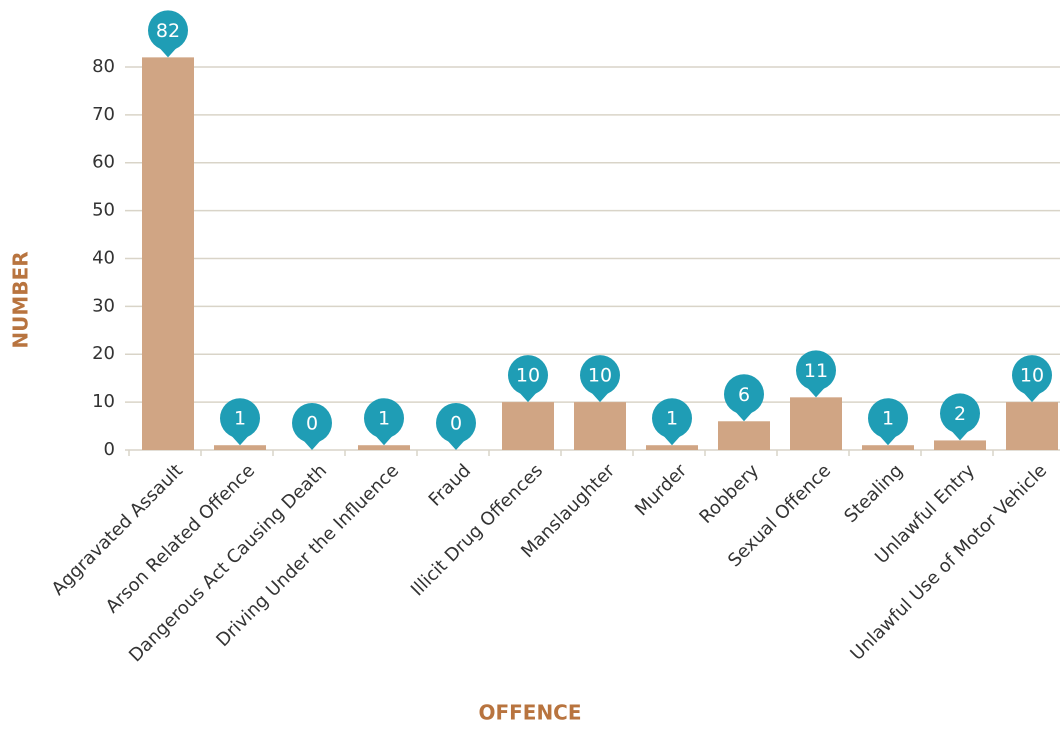 This screenshot has width=1060, height=731. I want to click on y-tick-label: 80, so click(103, 66).